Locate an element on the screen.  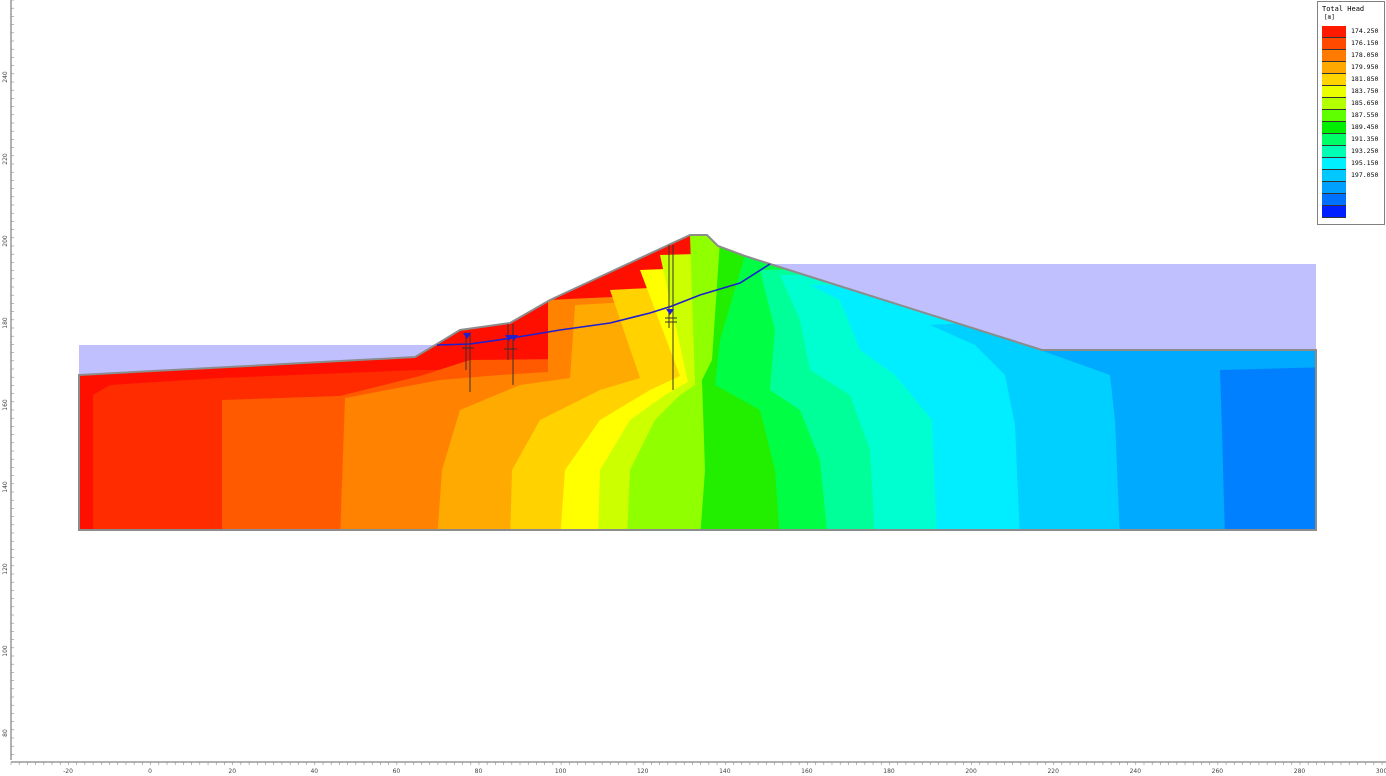
legend-title: Total Head is located at coordinates (1343, 9).